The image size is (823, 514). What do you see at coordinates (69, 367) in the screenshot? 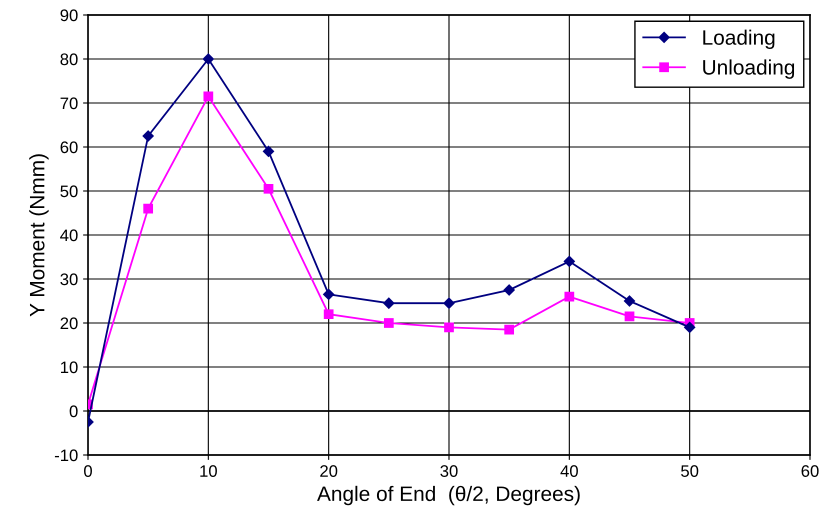
I see `y-tick-label: 10` at bounding box center [69, 367].